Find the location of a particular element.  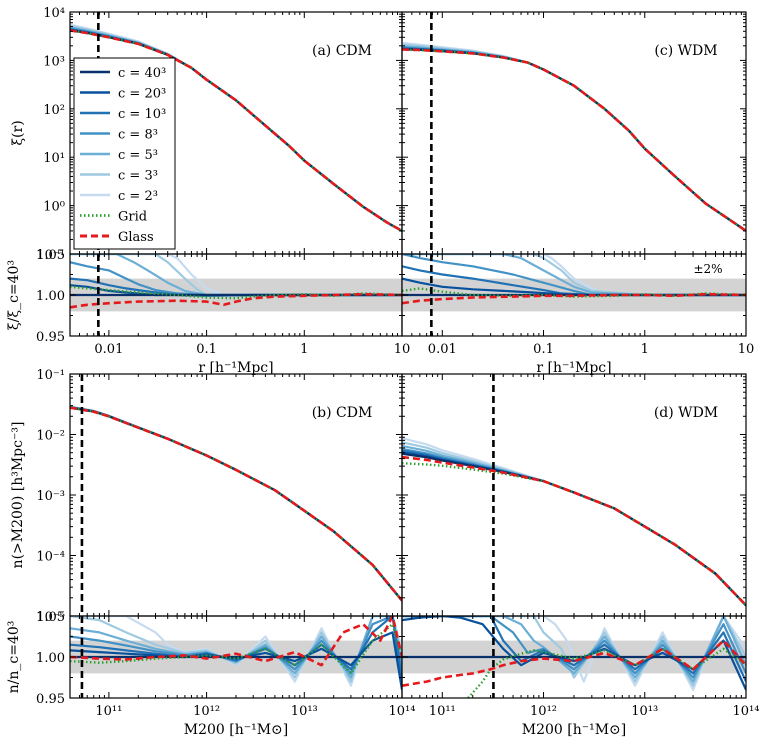

y-tick-label: 10⁻⁵ is located at coordinates (50, 617).